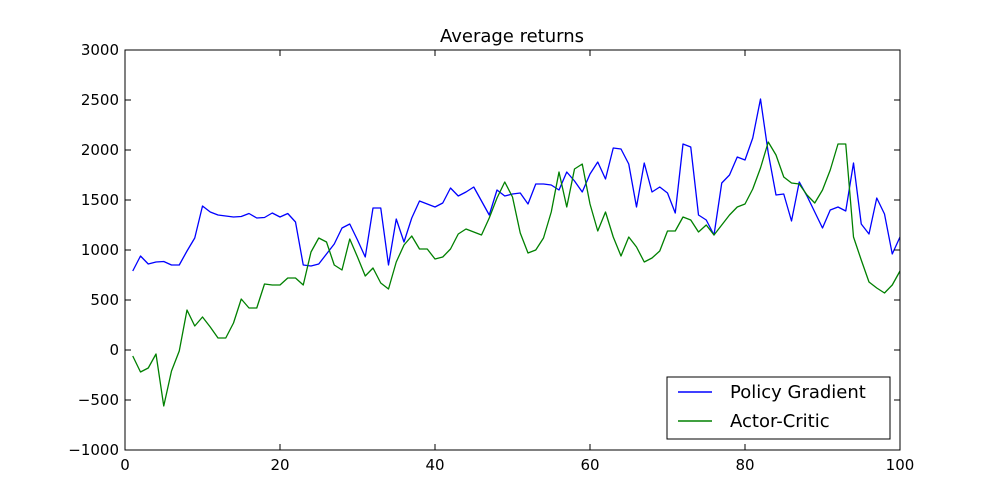 The width and height of the screenshot is (1000, 500). I want to click on y-tick-label: −500, so click(98, 400).